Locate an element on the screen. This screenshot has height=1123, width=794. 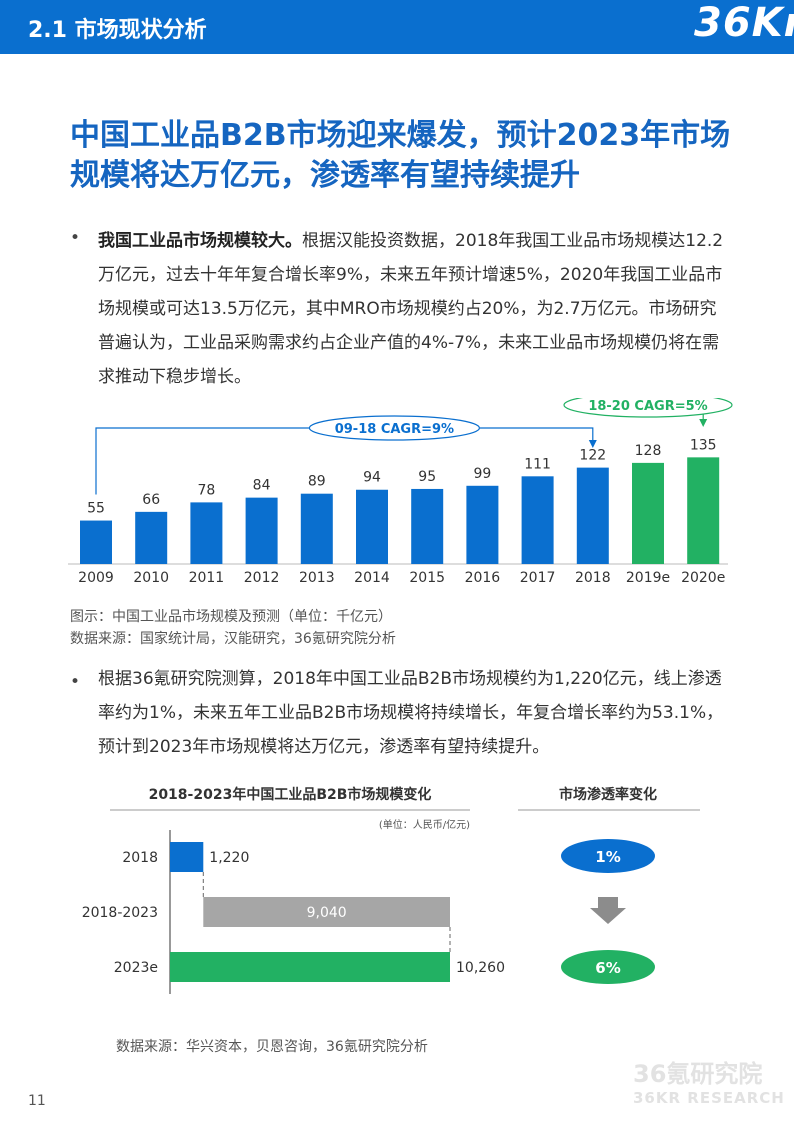
x-tick-label: 2010 is located at coordinates (151, 578).